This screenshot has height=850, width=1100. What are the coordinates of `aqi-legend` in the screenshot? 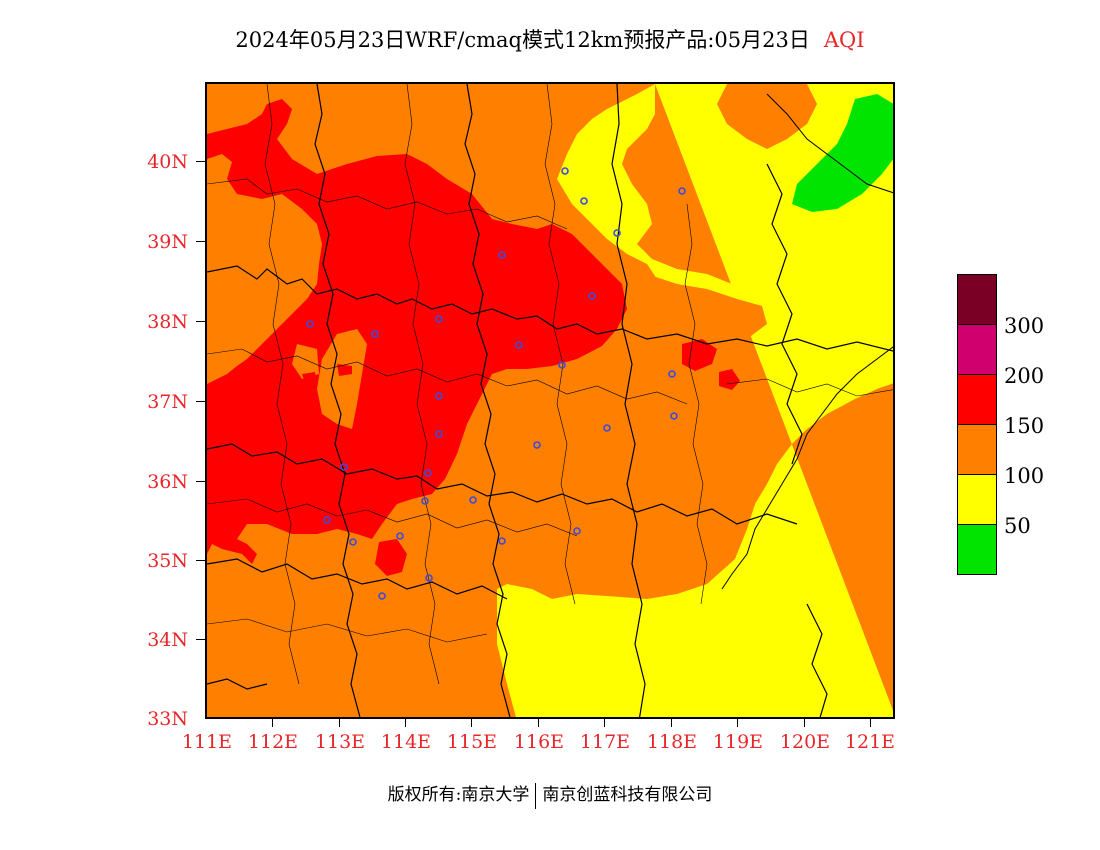 It's located at (977, 424).